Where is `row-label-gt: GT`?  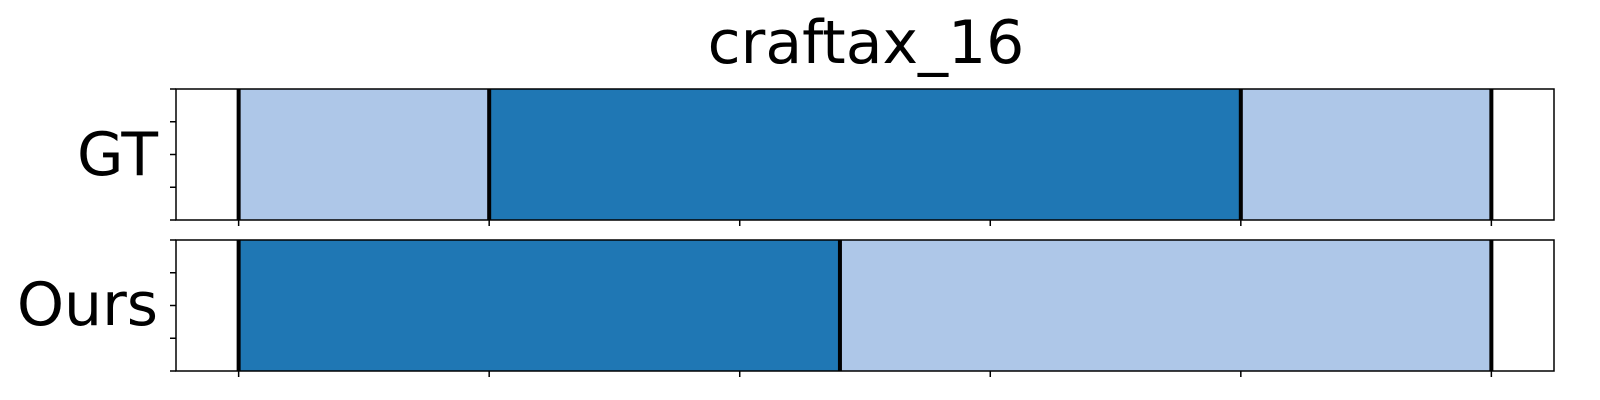
row-label-gt: GT is located at coordinates (117, 155).